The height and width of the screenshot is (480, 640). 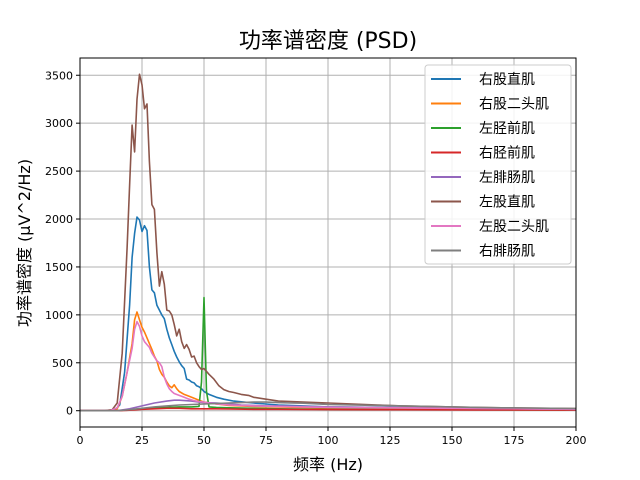 I want to click on x-tick-label: 100, so click(x=328, y=440).